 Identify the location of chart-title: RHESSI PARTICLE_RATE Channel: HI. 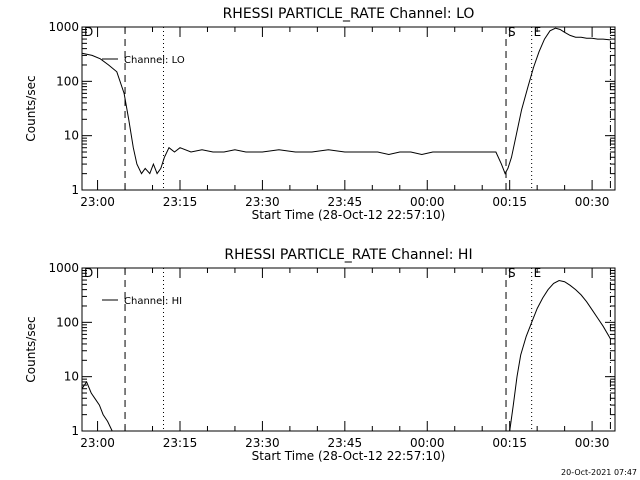
(348, 255).